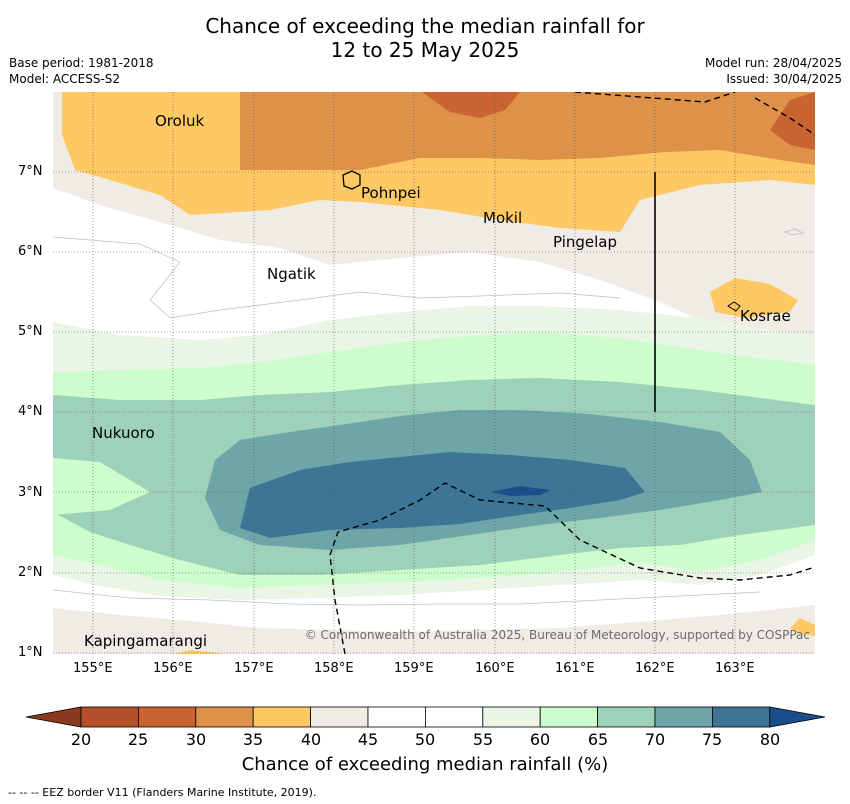 Image resolution: width=850 pixels, height=804 pixels. What do you see at coordinates (770, 739) in the screenshot?
I see `colorbar-tick-80: 80` at bounding box center [770, 739].